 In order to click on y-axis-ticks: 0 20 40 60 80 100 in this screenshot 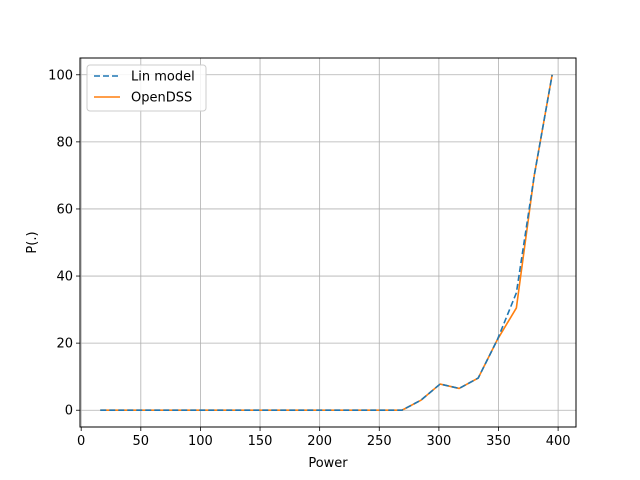, I will do `click(64, 243)`.